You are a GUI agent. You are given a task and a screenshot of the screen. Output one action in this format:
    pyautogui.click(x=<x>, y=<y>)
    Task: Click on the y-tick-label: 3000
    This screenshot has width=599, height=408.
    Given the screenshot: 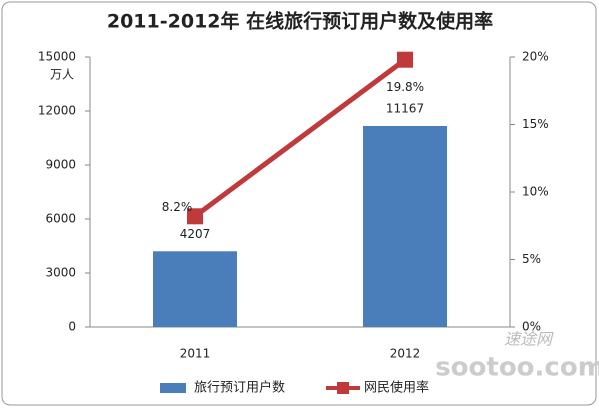 What is the action you would take?
    pyautogui.click(x=60, y=273)
    